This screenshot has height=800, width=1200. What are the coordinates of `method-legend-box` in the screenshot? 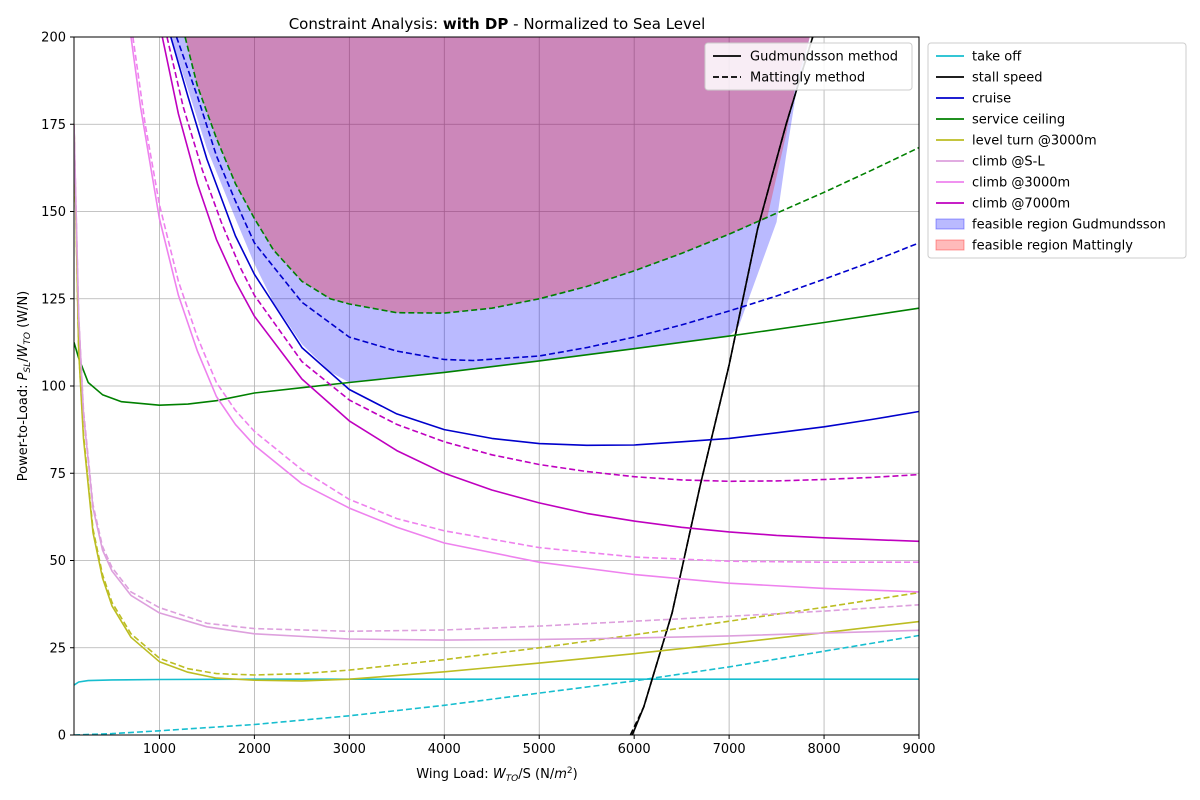 It's located at (808, 66).